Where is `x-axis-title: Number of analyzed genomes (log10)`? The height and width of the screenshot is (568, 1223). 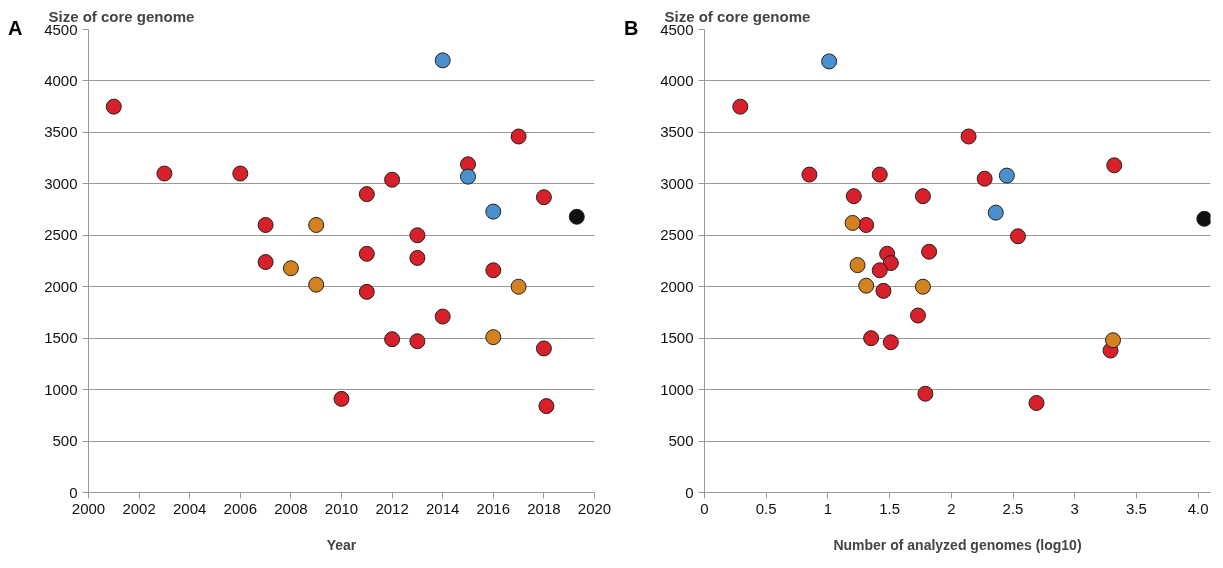 x-axis-title: Number of analyzed genomes (log10) is located at coordinates (957, 544).